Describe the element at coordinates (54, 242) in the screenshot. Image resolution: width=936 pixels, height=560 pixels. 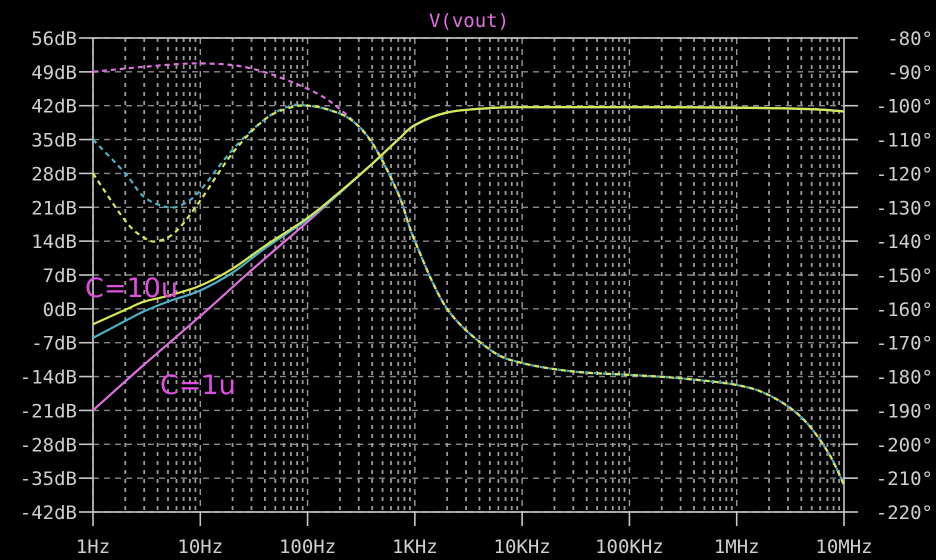
I see `left-tick-label: 14dB` at that location.